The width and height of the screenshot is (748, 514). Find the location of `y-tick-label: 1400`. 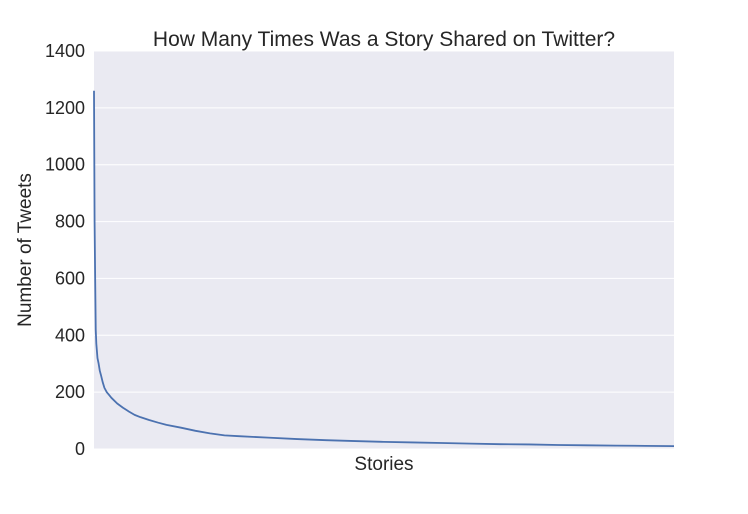

y-tick-label: 1400 is located at coordinates (65, 51).